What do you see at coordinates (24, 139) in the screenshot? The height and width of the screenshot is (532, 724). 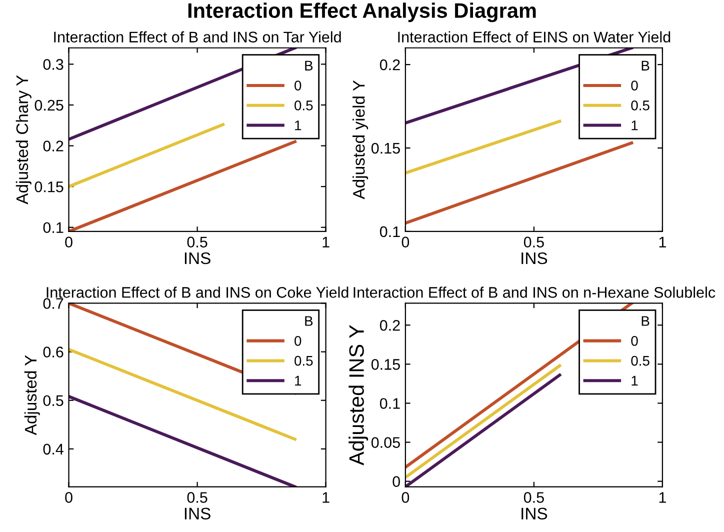 I see `y-axis-title: Adjusted Chary Y` at bounding box center [24, 139].